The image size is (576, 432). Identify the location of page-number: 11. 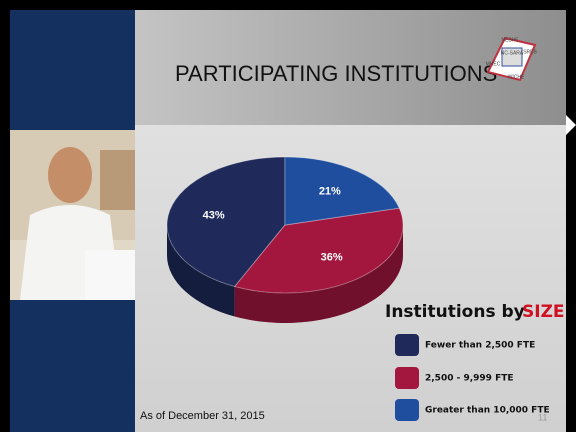
(542, 417).